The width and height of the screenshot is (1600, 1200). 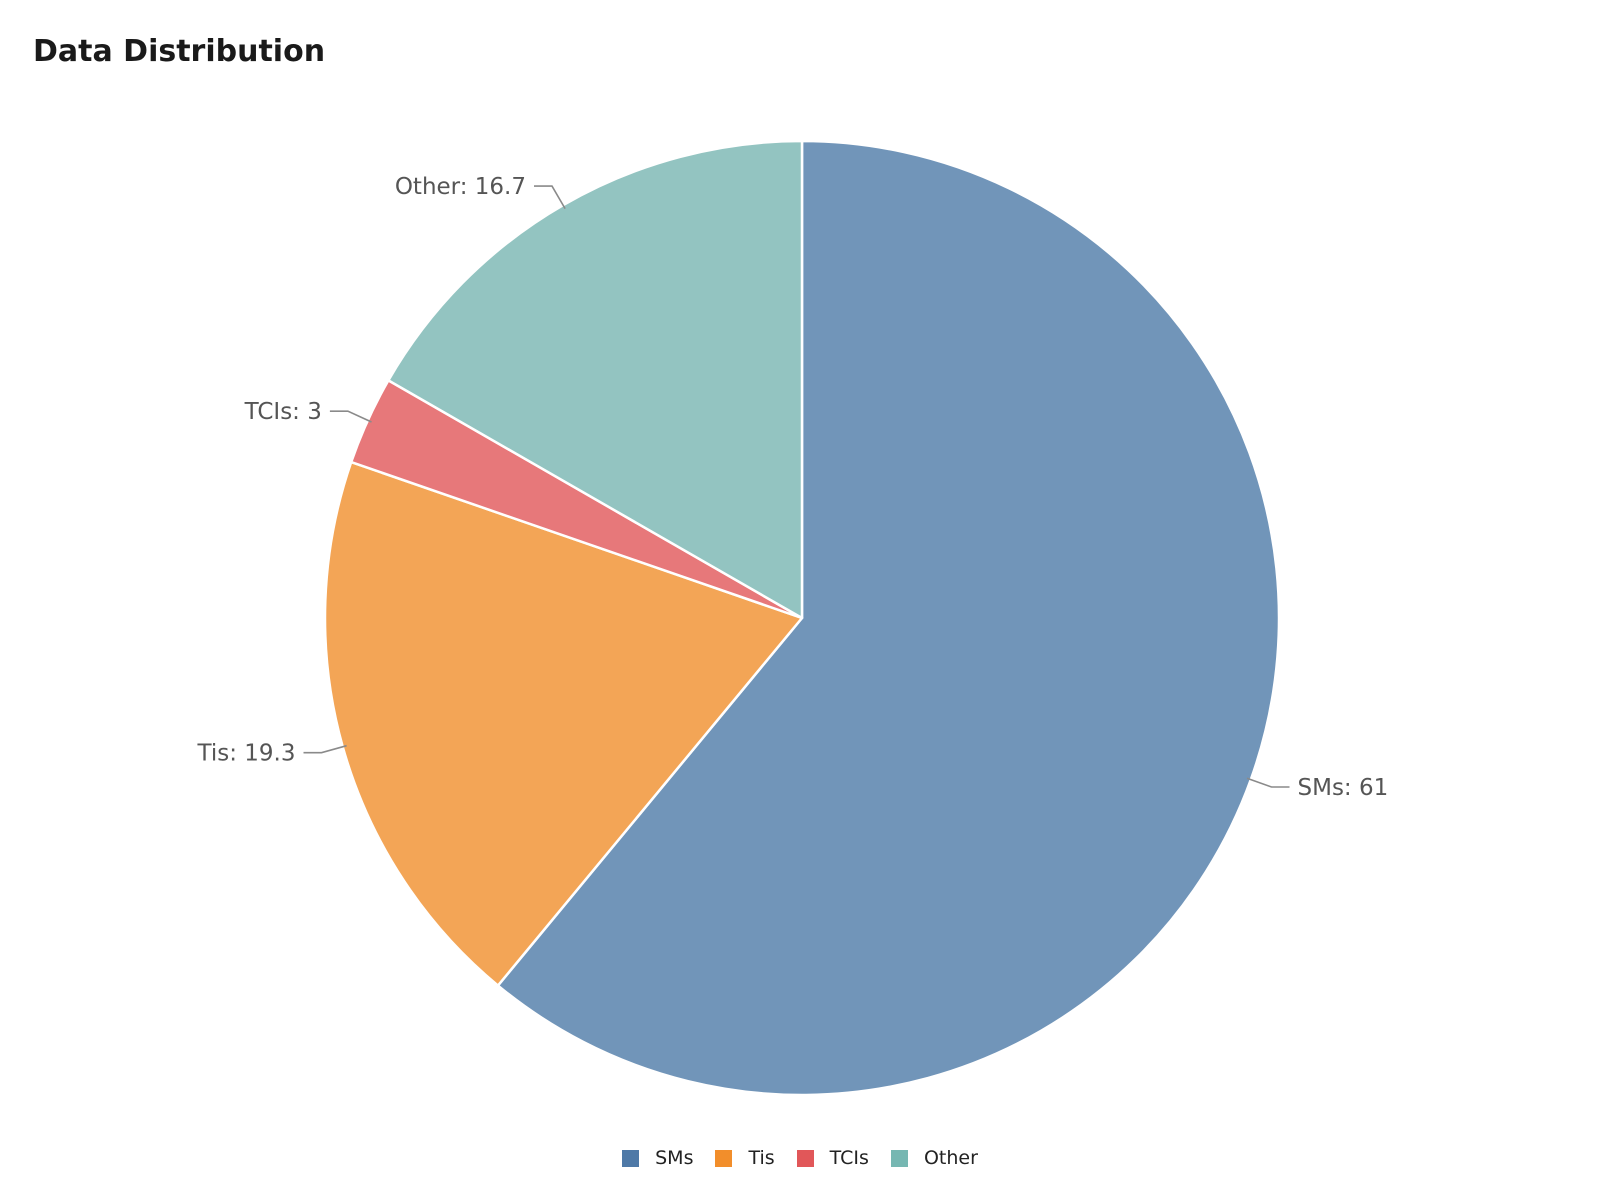 What do you see at coordinates (460, 187) in the screenshot?
I see `slice-label-other: Other: 16.7` at bounding box center [460, 187].